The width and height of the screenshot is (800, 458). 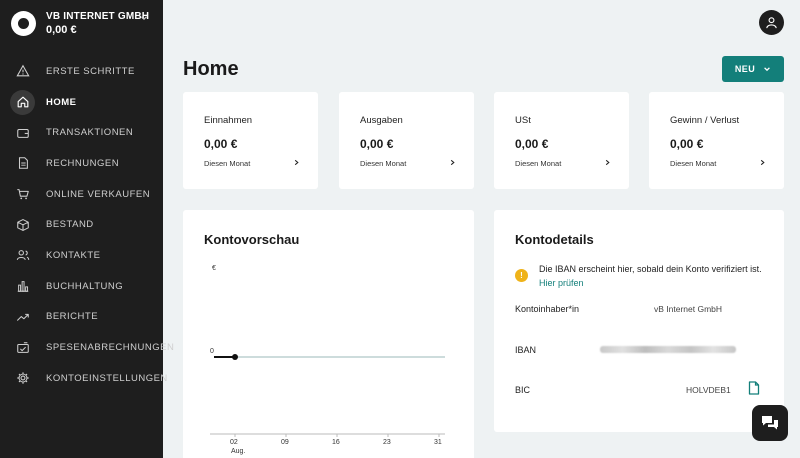 What do you see at coordinates (107, 378) in the screenshot?
I see `sidebar-item-label: KONTOEINSTELLUNGEN` at bounding box center [107, 378].